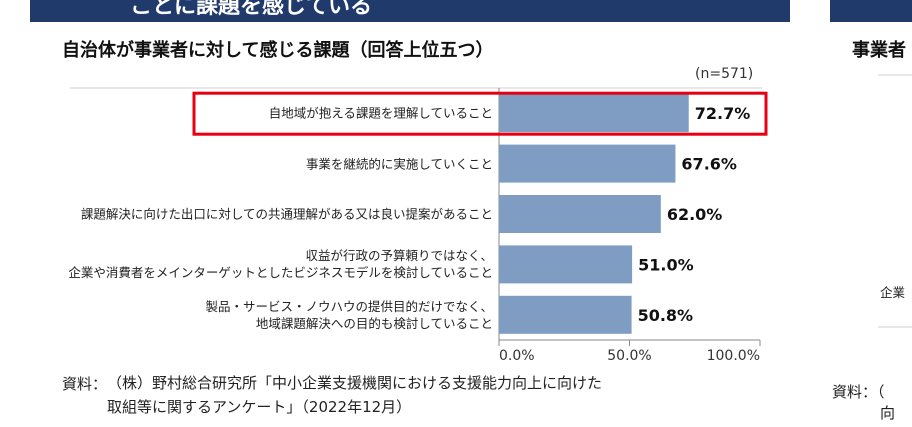  Describe the element at coordinates (629, 356) in the screenshot. I see `x-tick-label: 50.0%` at that location.